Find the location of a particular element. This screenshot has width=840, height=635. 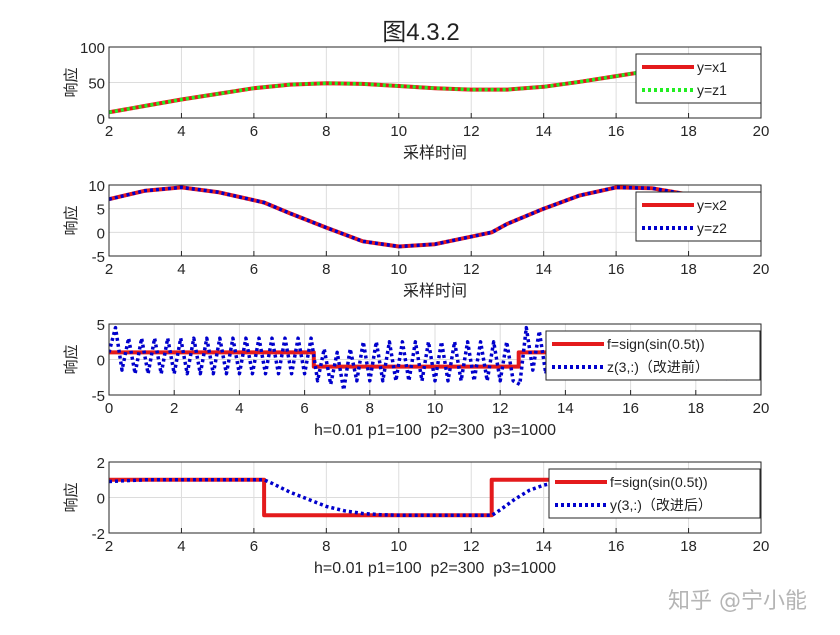

legend-label: z(3,:)（改进前） is located at coordinates (658, 367).